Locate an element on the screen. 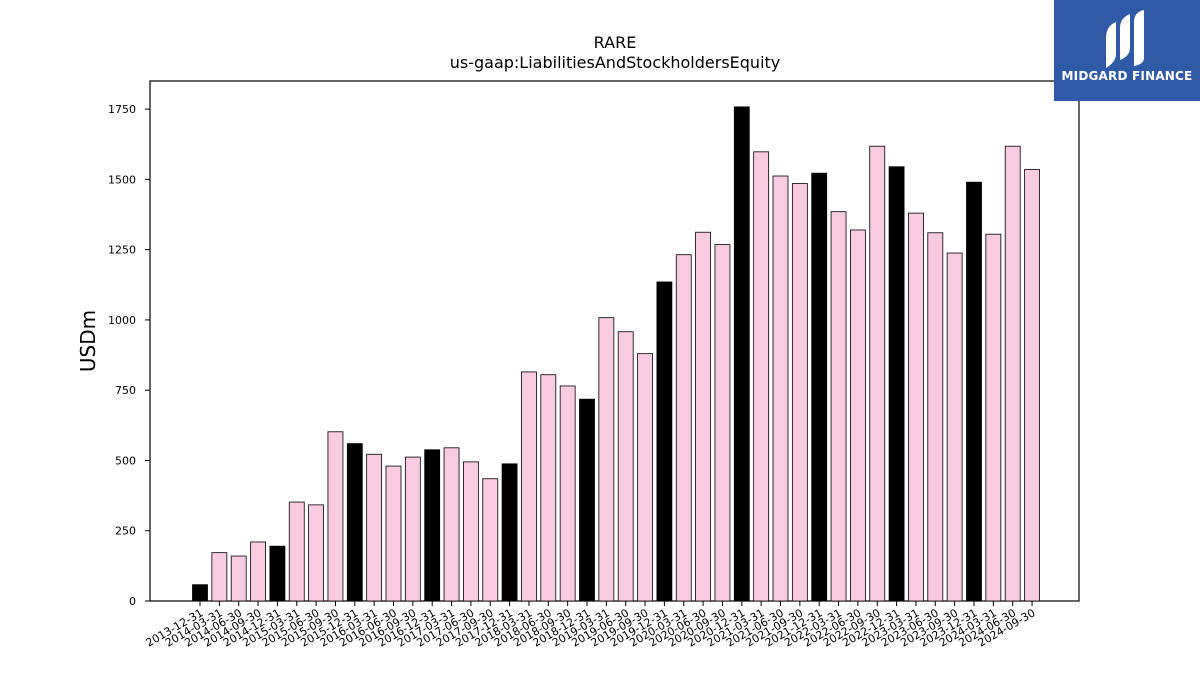 Image resolution: width=1200 pixels, height=675 pixels. y-tick-label: 0 is located at coordinates (132, 601).